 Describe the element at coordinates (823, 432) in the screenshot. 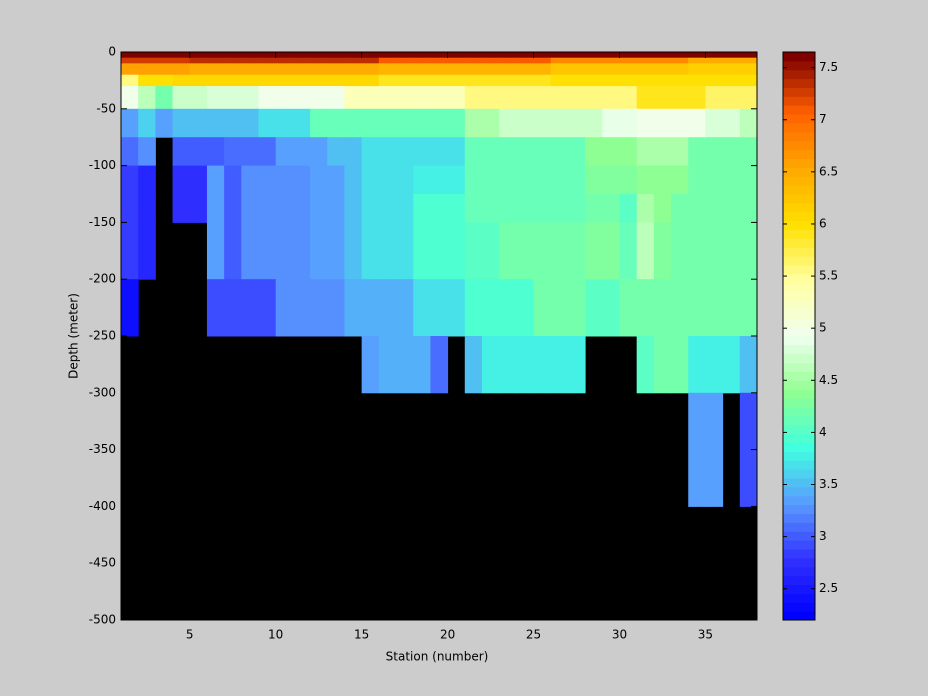

I see `colorbar-tick-label: 4` at that location.